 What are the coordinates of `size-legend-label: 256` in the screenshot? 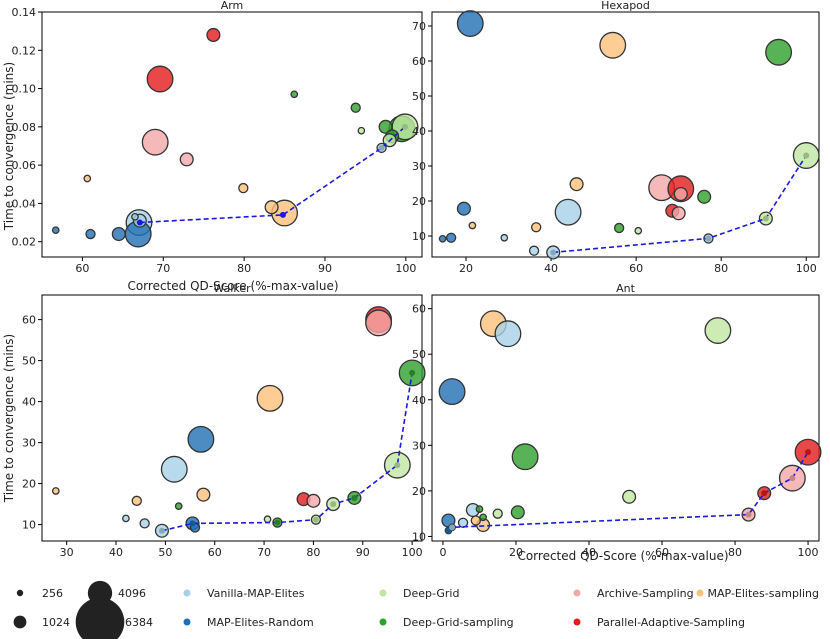 It's located at (52, 593).